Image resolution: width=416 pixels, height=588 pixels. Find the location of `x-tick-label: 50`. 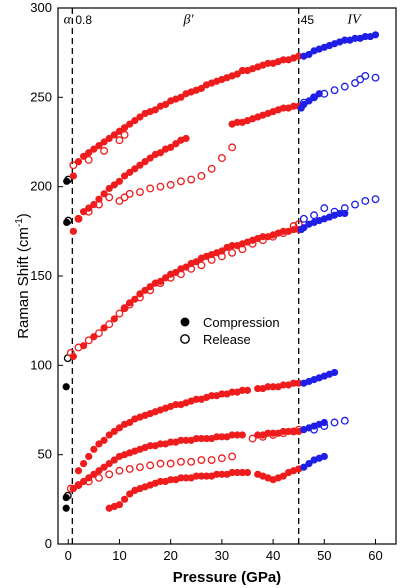

x-tick-label: 50 is located at coordinates (324, 555).